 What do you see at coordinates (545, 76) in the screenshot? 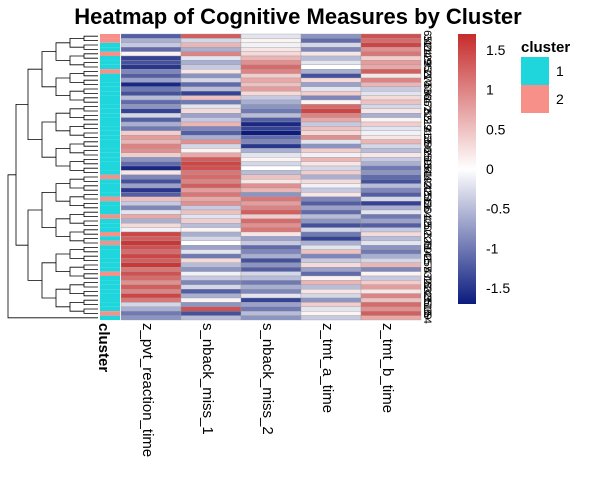
I see `cluster-legend: cluster 1 2` at bounding box center [545, 76].